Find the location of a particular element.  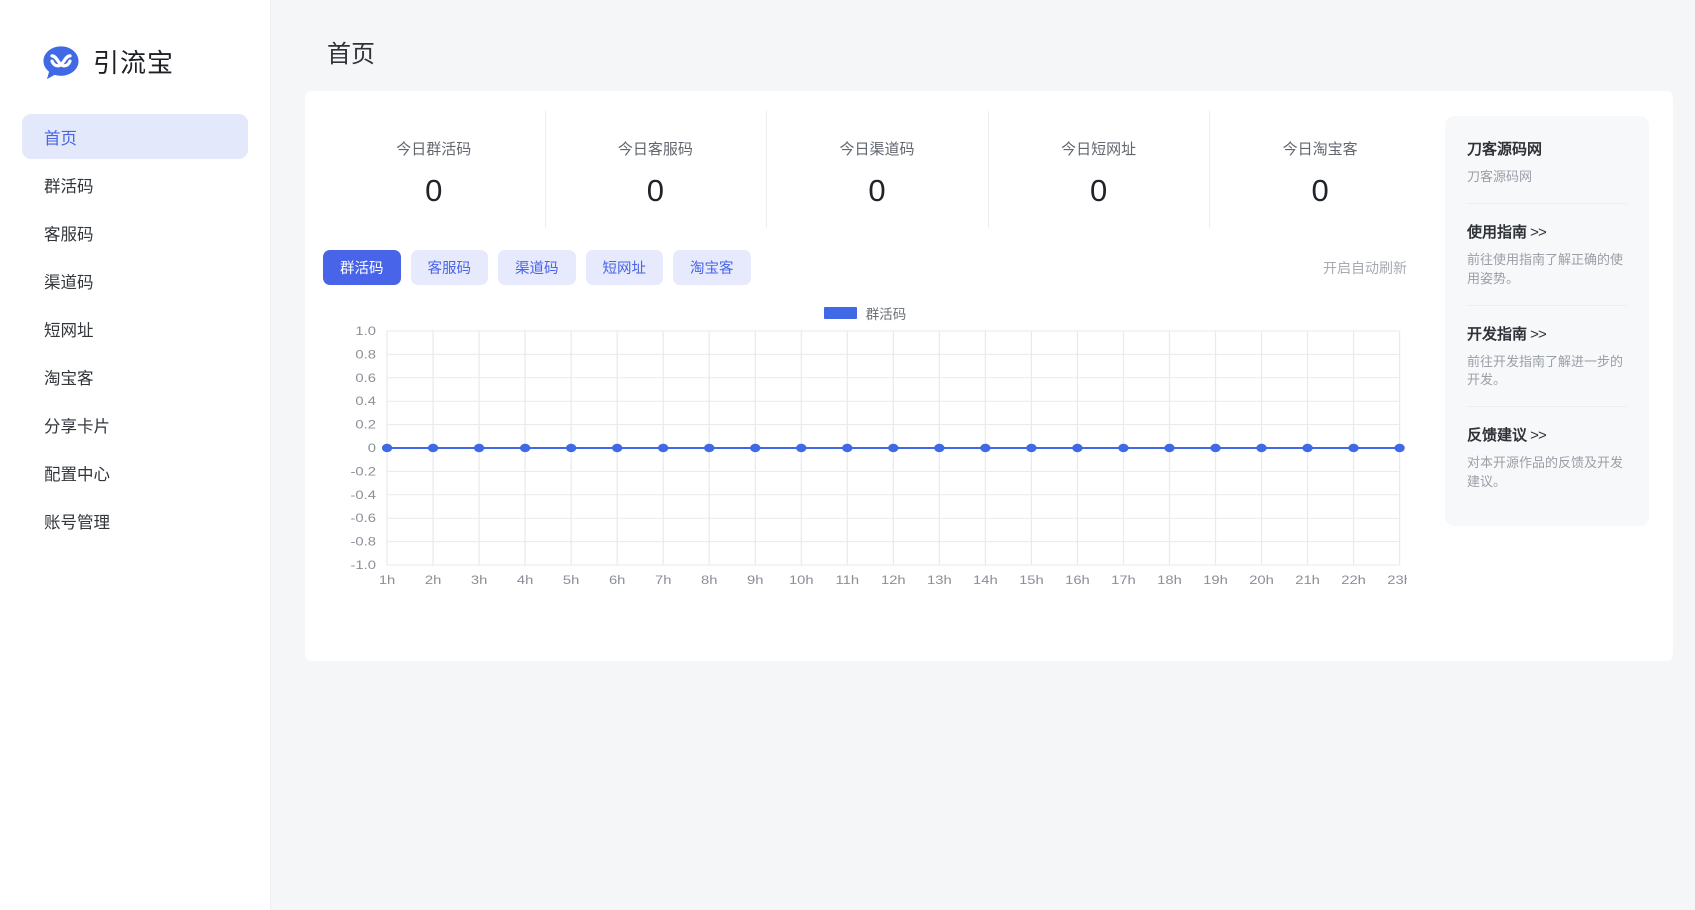

info-block-desc: 刀客源码网 is located at coordinates (1500, 176).